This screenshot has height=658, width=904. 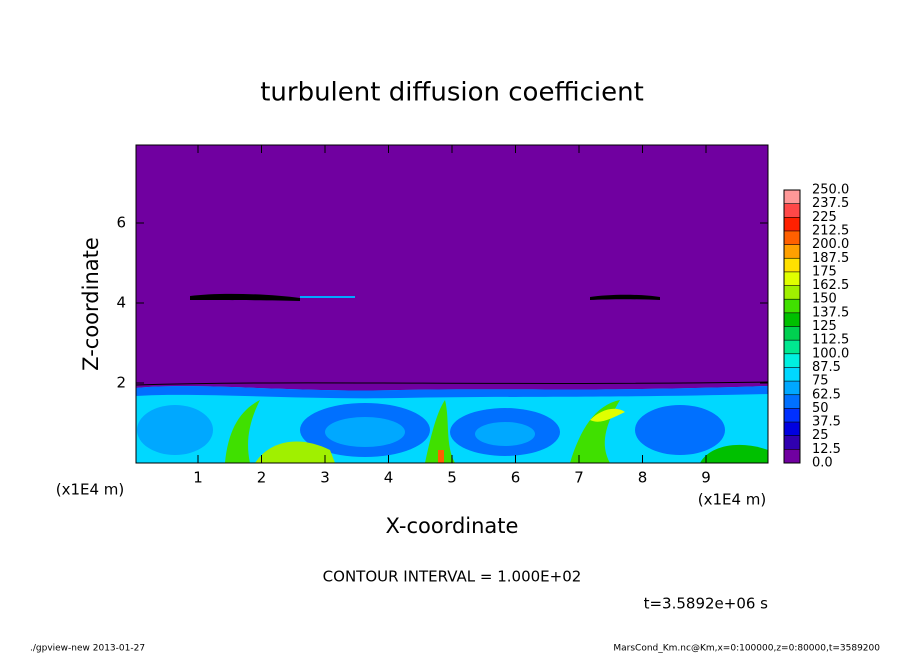 What do you see at coordinates (452, 392) in the screenshot?
I see `field-boundary` at bounding box center [452, 392].